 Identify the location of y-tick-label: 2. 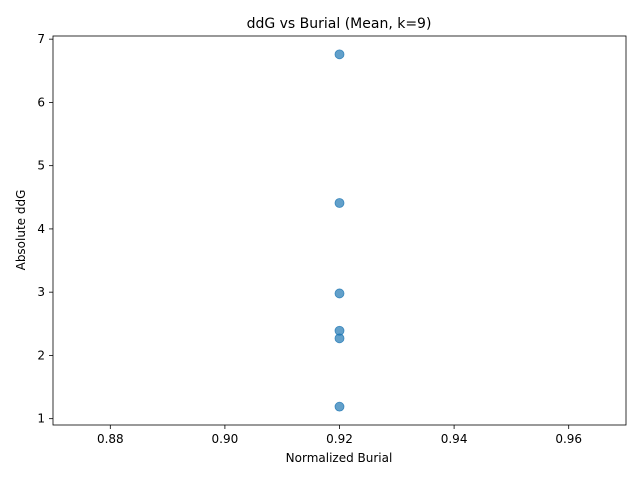
(41, 355).